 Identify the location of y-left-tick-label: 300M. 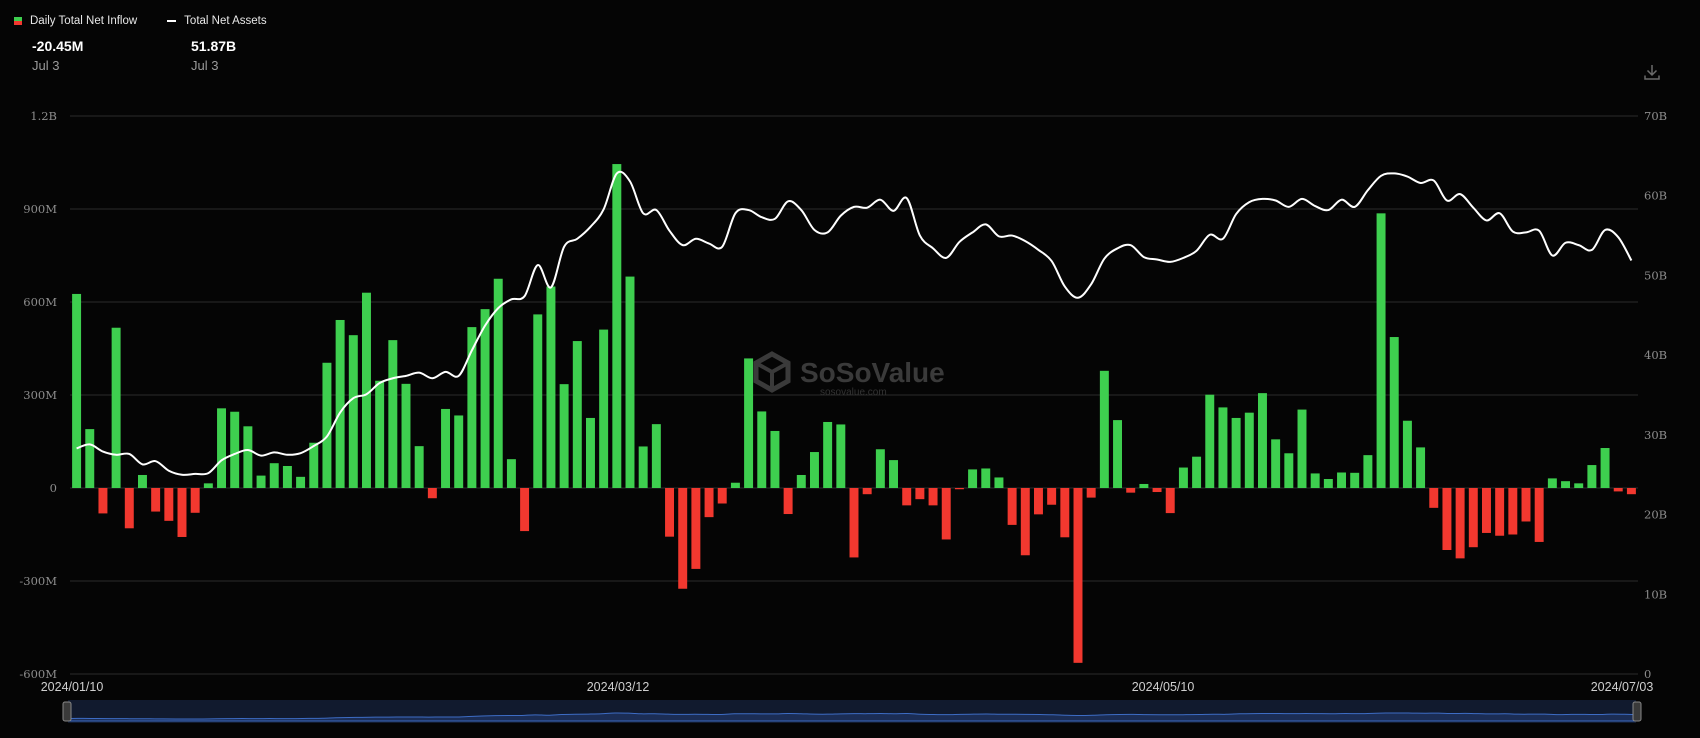
(40, 395).